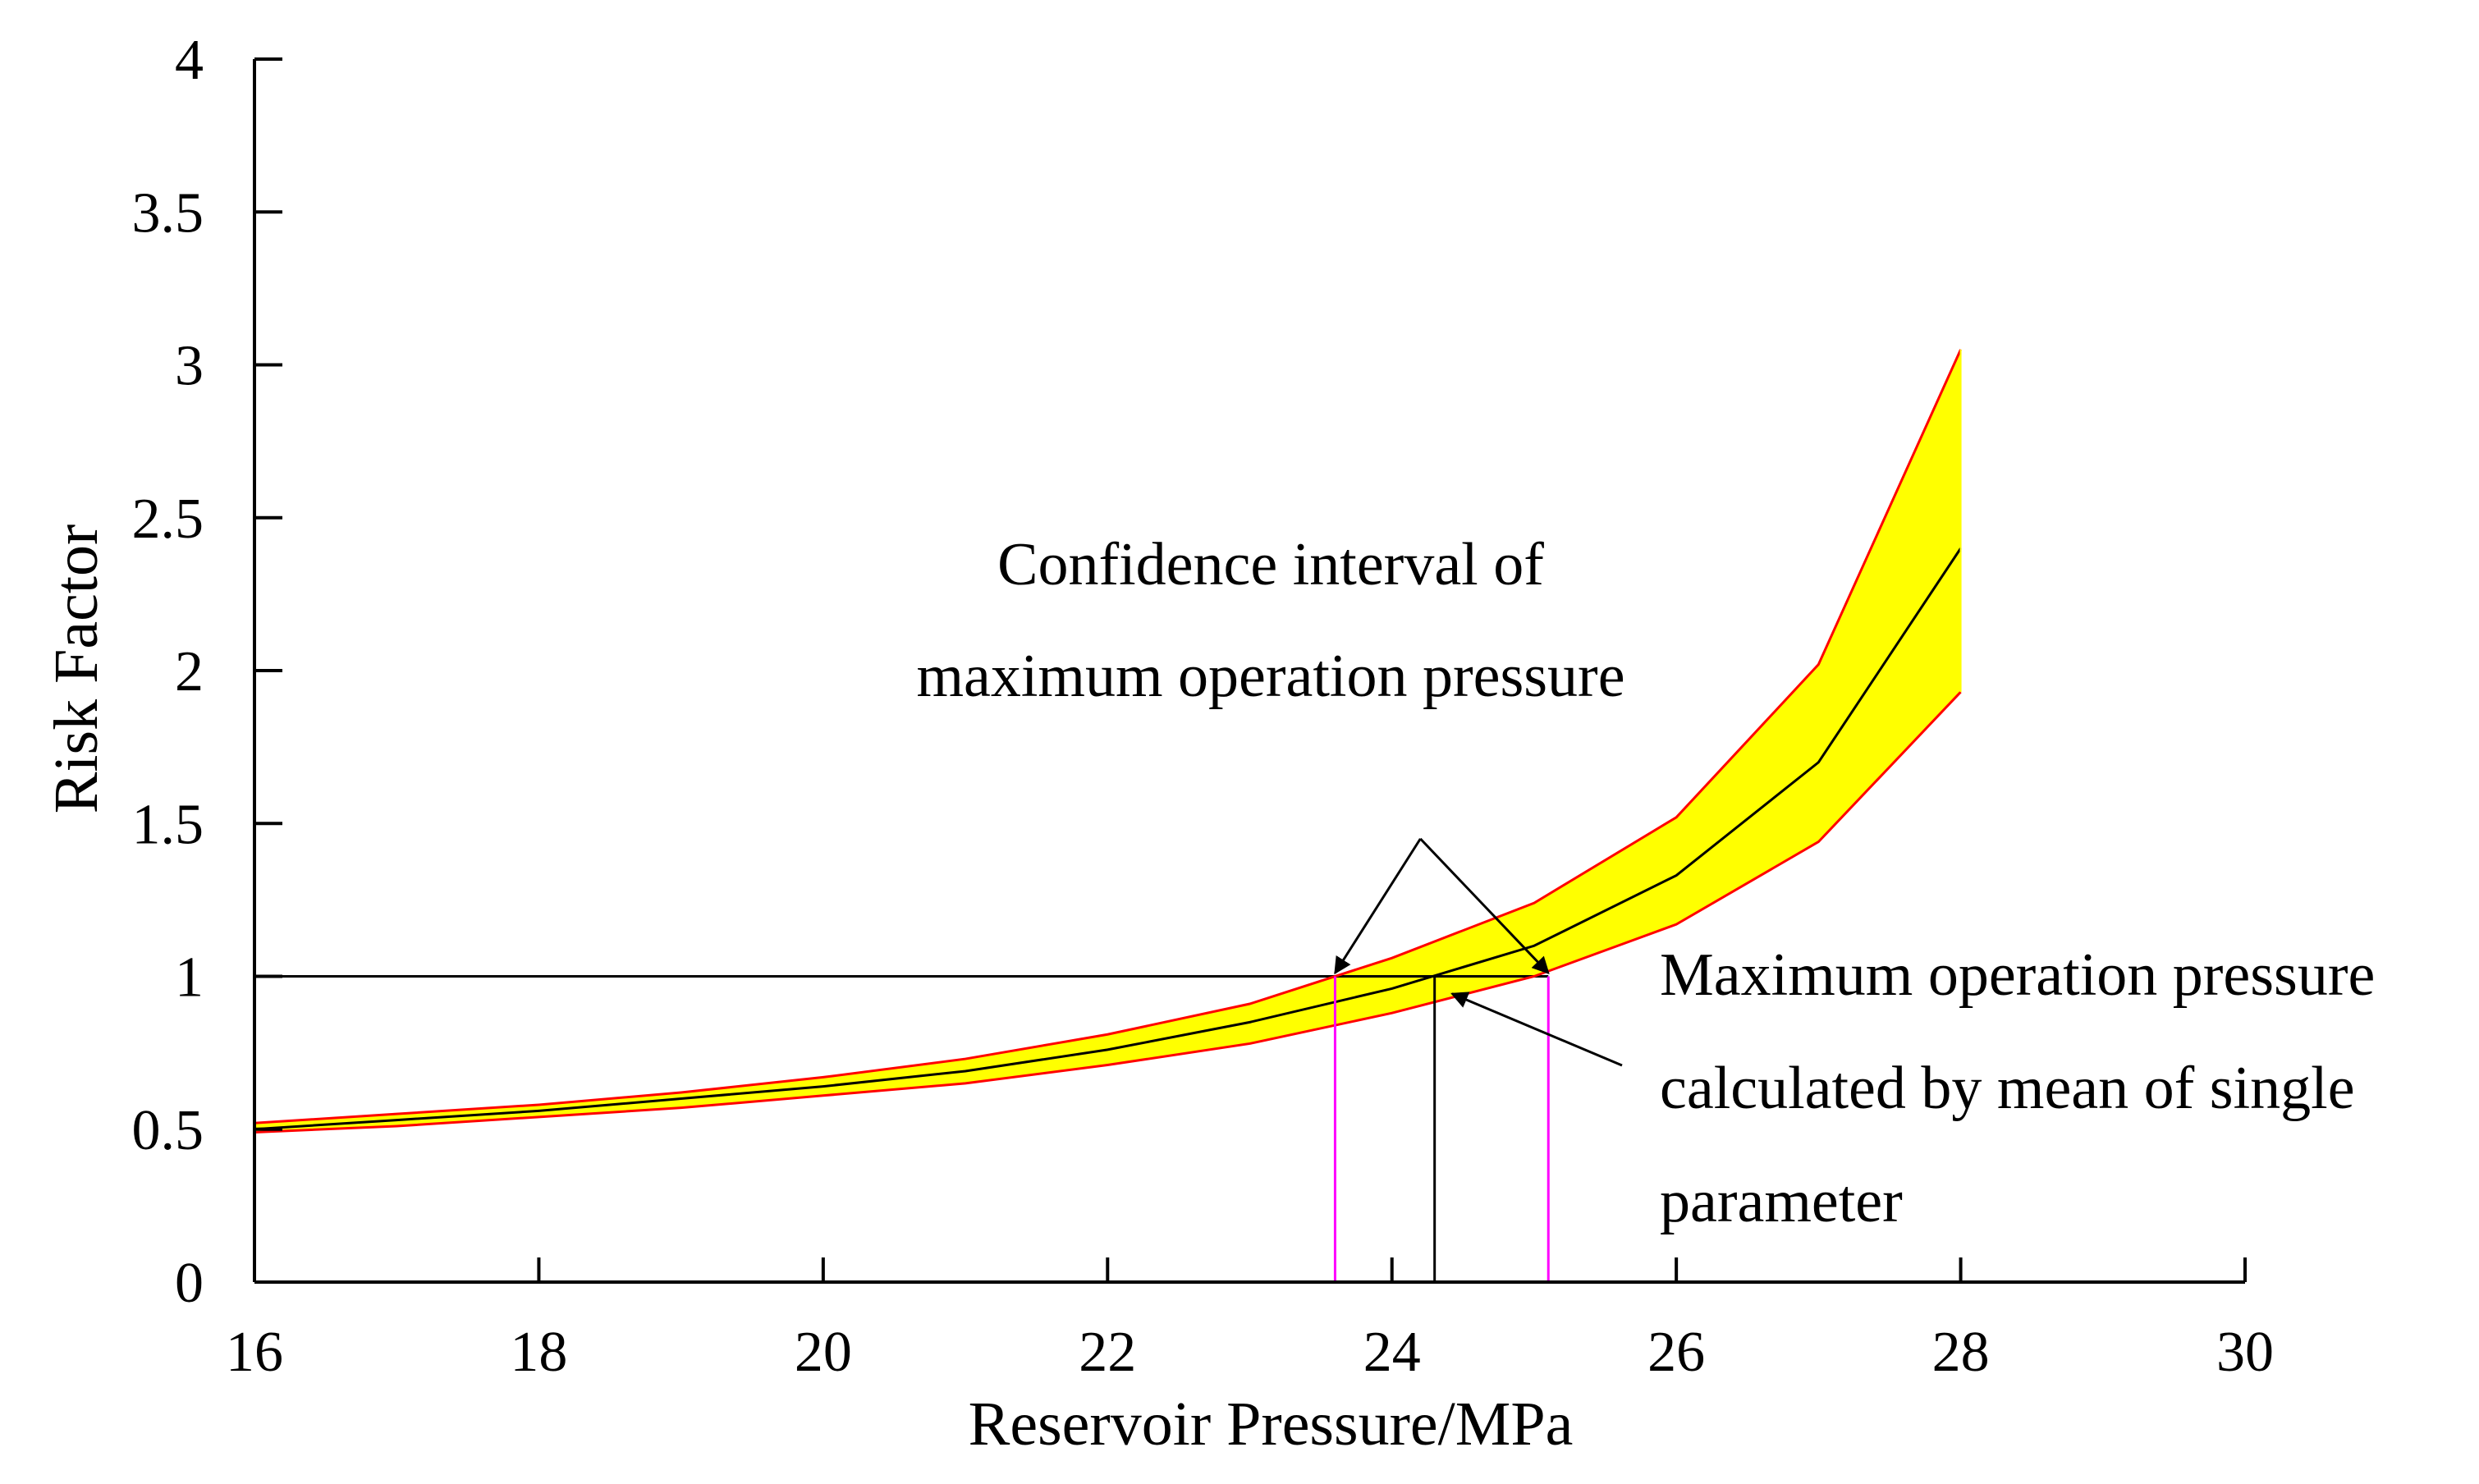 Image resolution: width=2479 pixels, height=1484 pixels. I want to click on y-tick-label: 0.5, so click(168, 1130).